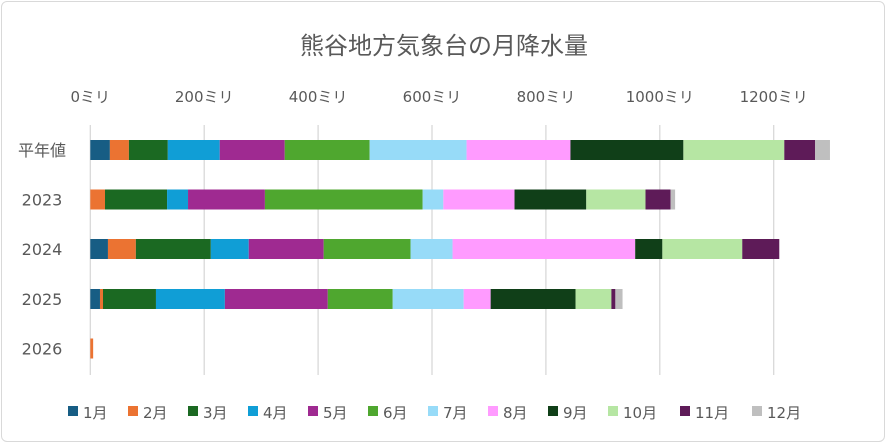 The image size is (888, 445). I want to click on category-label: 2025, so click(42, 299).